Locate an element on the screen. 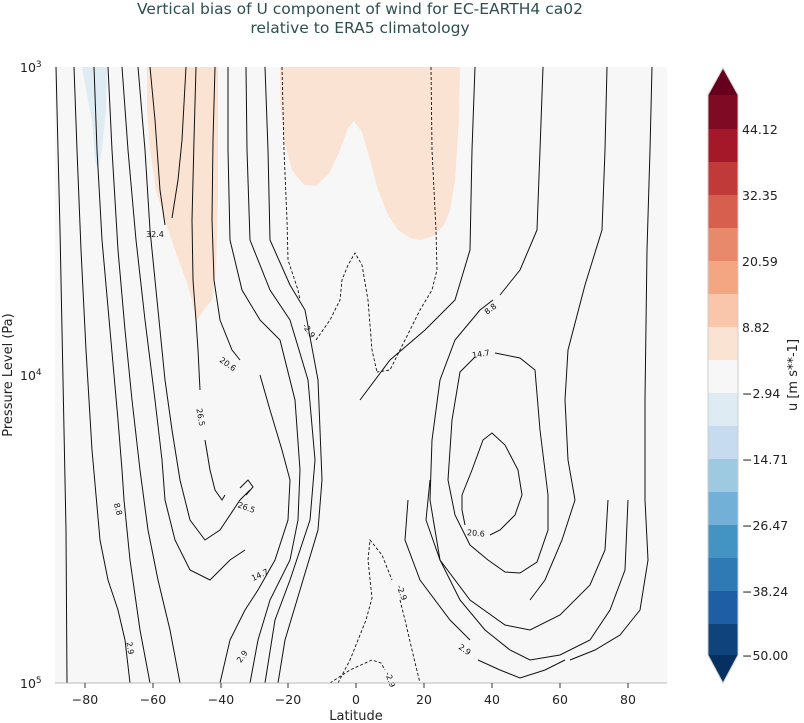  contour-label: 20.6 is located at coordinates (476, 533).